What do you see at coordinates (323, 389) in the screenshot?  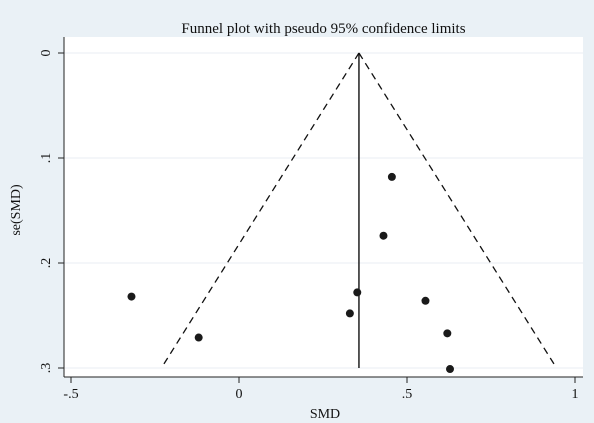 I see `x-axis: -.5 0 .5 1` at bounding box center [323, 389].